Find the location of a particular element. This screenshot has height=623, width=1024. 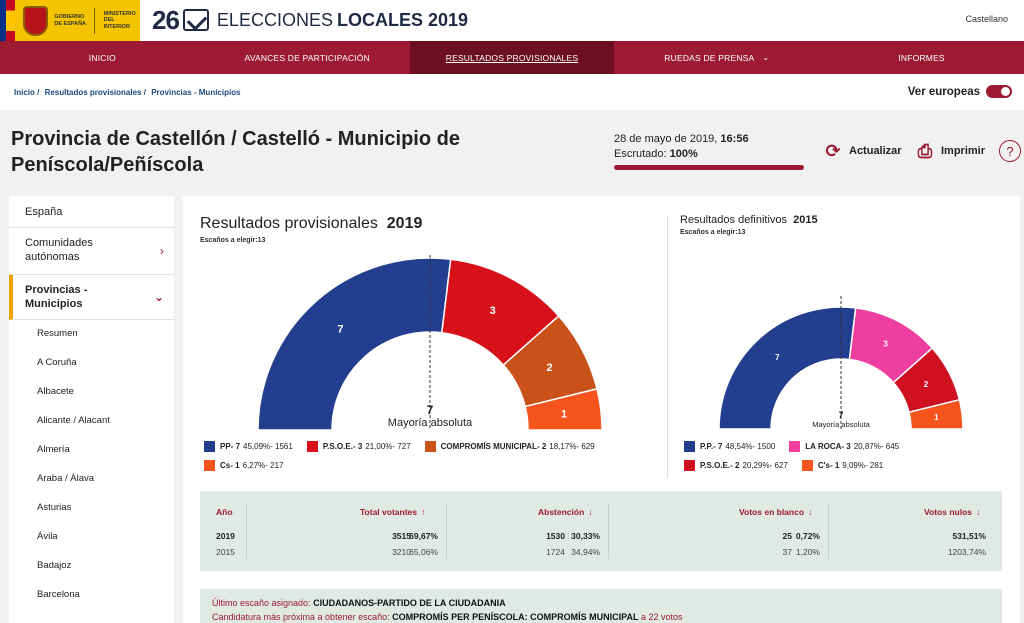

legend-name: Cs- 1 is located at coordinates (230, 465).